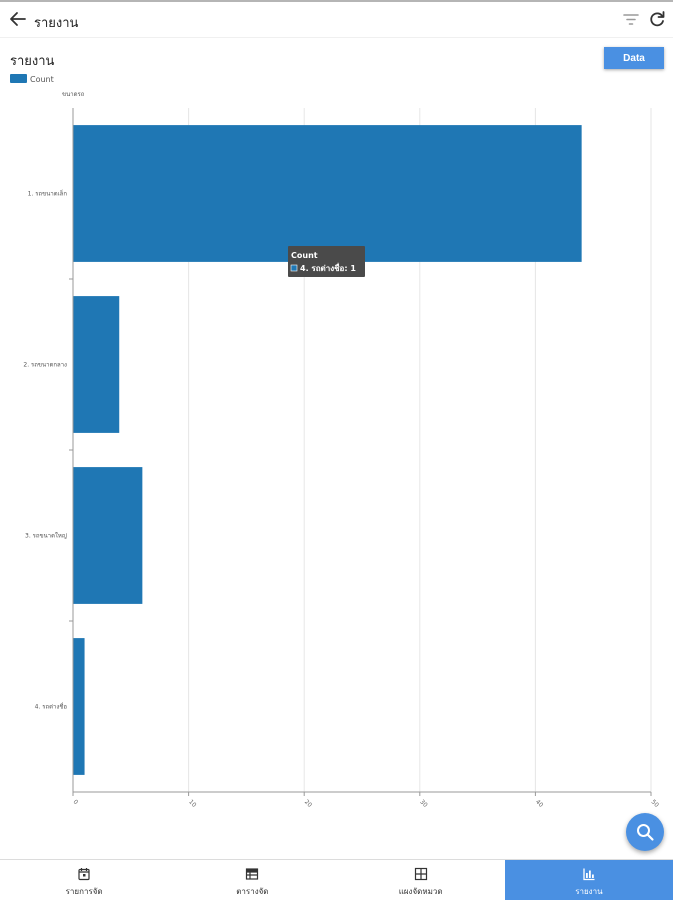  I want to click on filter-icon, so click(631, 20).